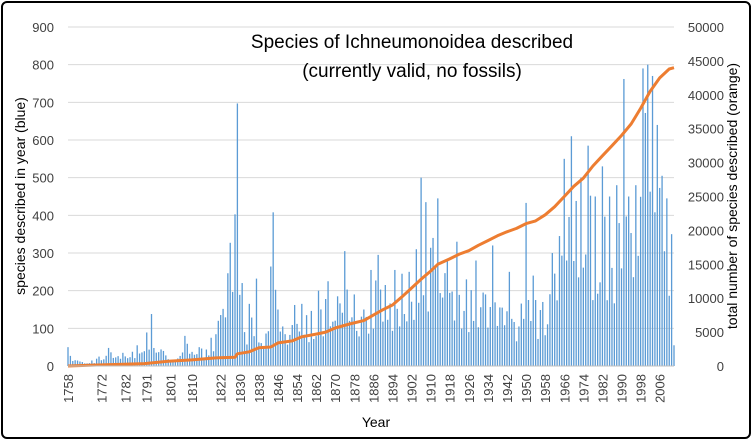 The height and width of the screenshot is (443, 756). I want to click on y2-tick-label: 20000, so click(706, 230).